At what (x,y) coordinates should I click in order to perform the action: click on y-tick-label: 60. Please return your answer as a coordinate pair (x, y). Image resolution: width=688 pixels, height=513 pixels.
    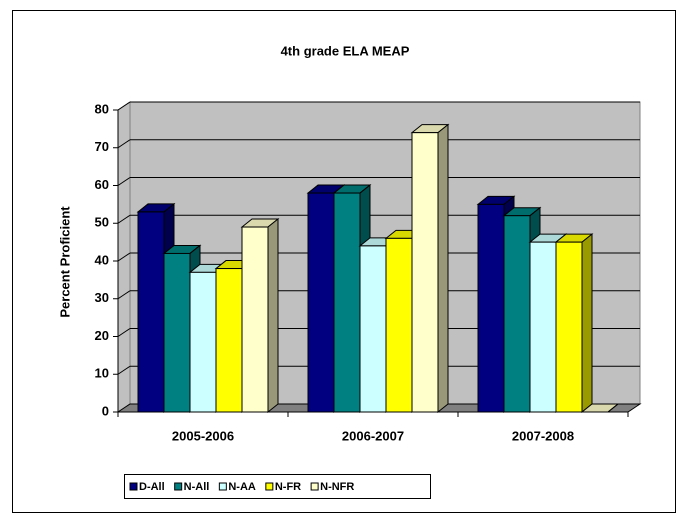
    Looking at the image, I should click on (102, 184).